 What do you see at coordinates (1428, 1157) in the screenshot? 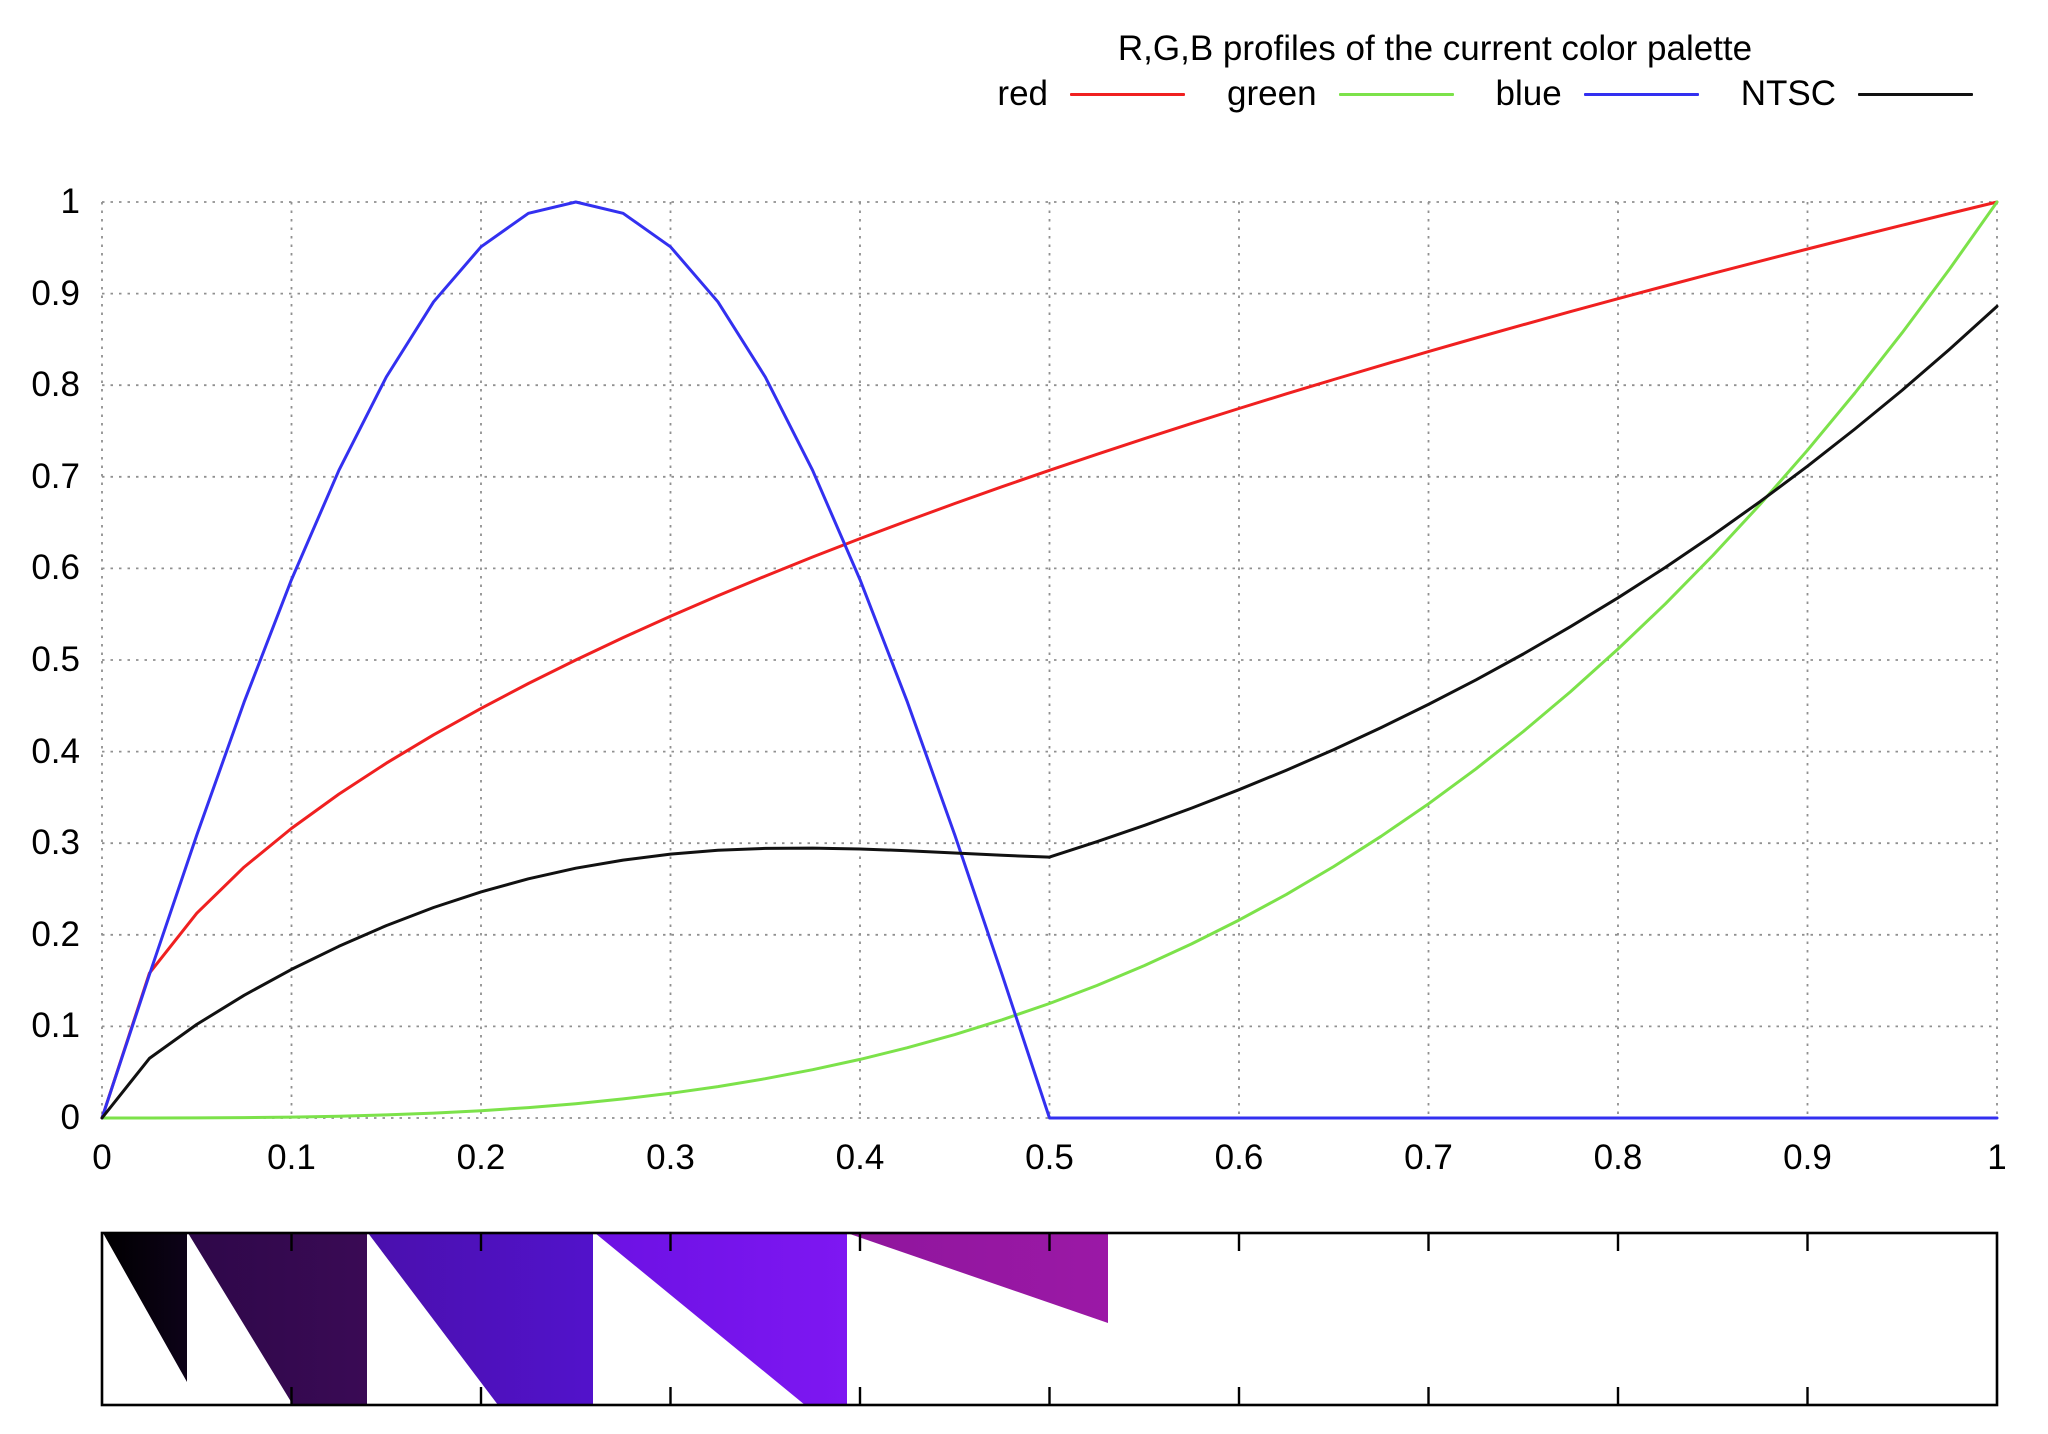
I see `x-tick-label-0.7: 0.7` at bounding box center [1428, 1157].